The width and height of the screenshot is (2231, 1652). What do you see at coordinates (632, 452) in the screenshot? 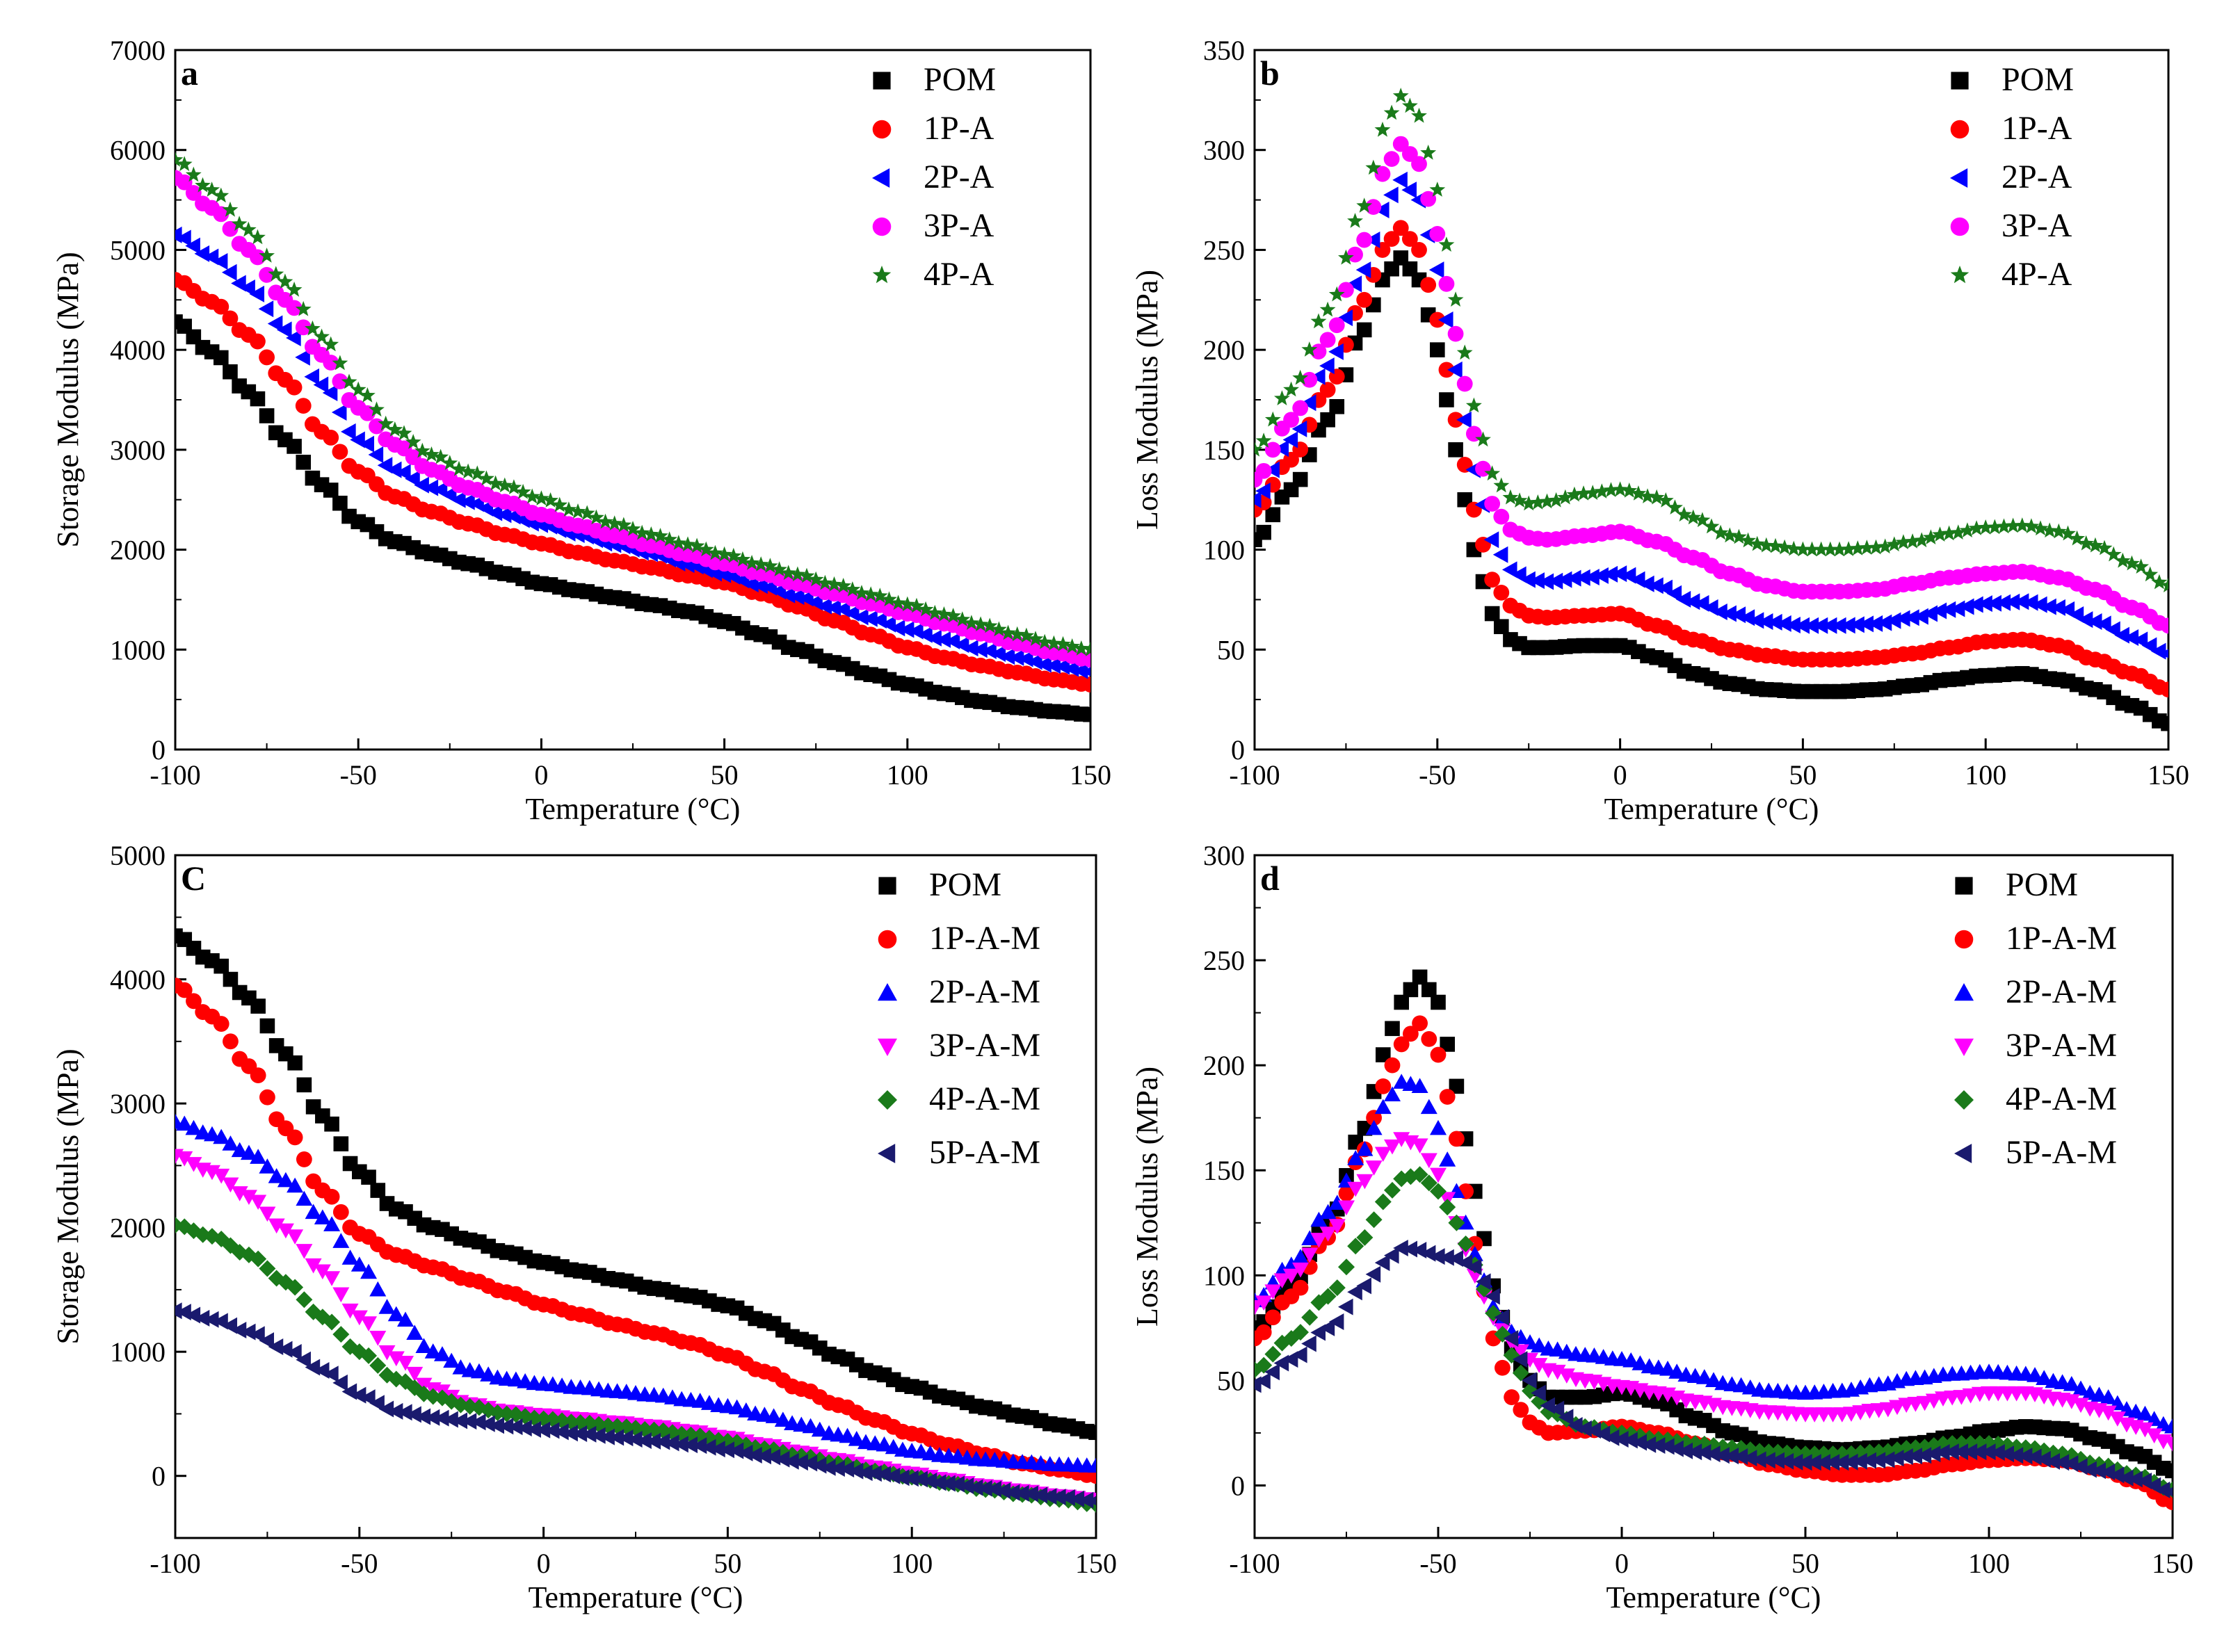
I see `series-2P-A` at bounding box center [632, 452].